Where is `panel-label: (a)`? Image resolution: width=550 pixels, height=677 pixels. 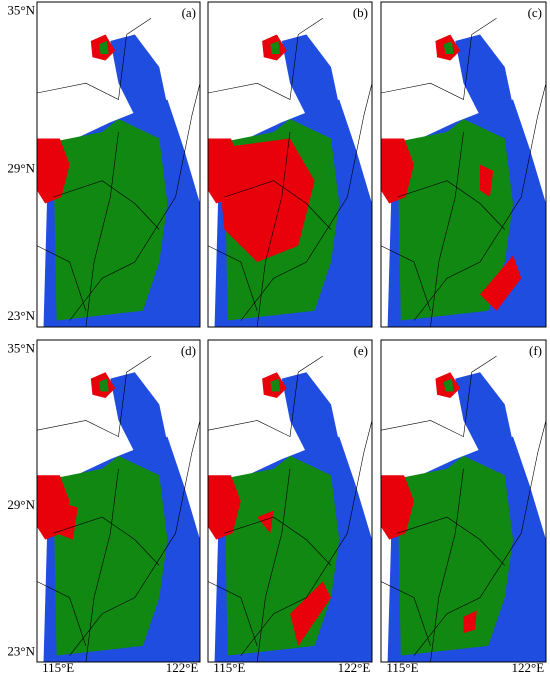
panel-label: (a) is located at coordinates (189, 12).